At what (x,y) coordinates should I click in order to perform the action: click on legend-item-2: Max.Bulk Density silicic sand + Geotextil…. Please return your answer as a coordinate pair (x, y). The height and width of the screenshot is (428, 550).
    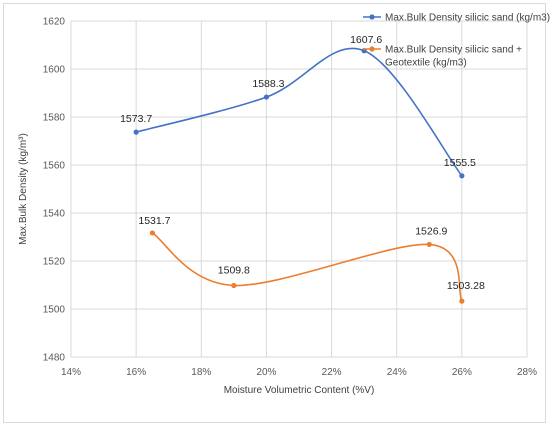
    Looking at the image, I should click on (442, 57).